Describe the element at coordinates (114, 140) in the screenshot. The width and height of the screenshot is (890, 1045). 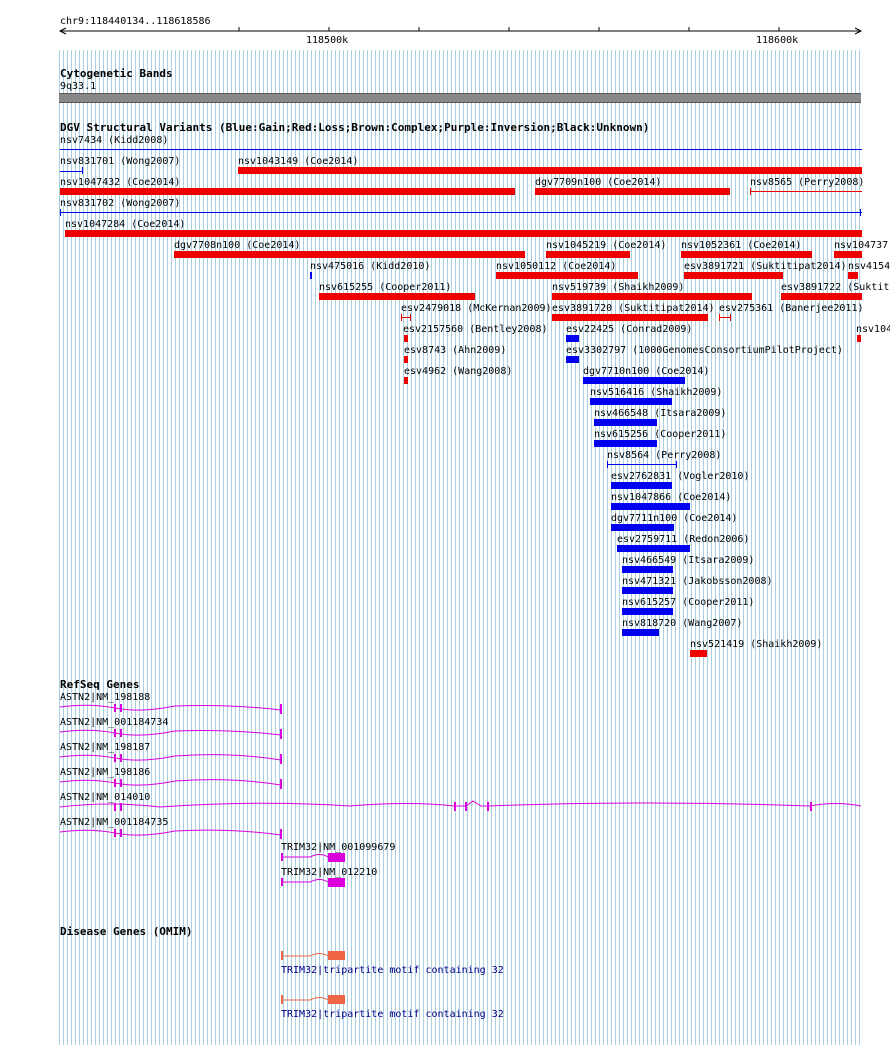
I see `variant-label: nsv7434 (Kidd2008)` at that location.